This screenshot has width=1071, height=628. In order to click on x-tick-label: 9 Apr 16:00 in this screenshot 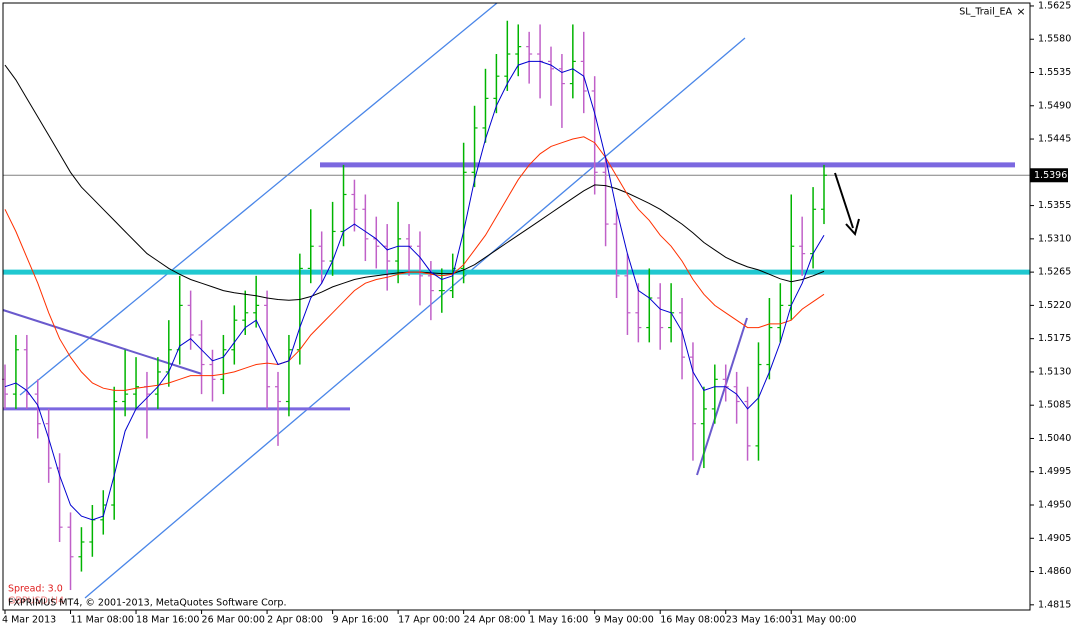, I will do `click(361, 620)`.